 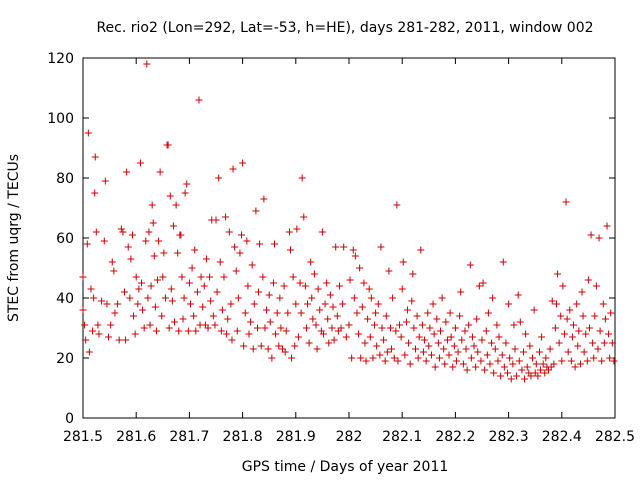 I want to click on x-tick-label: 282.1, so click(x=402, y=437).